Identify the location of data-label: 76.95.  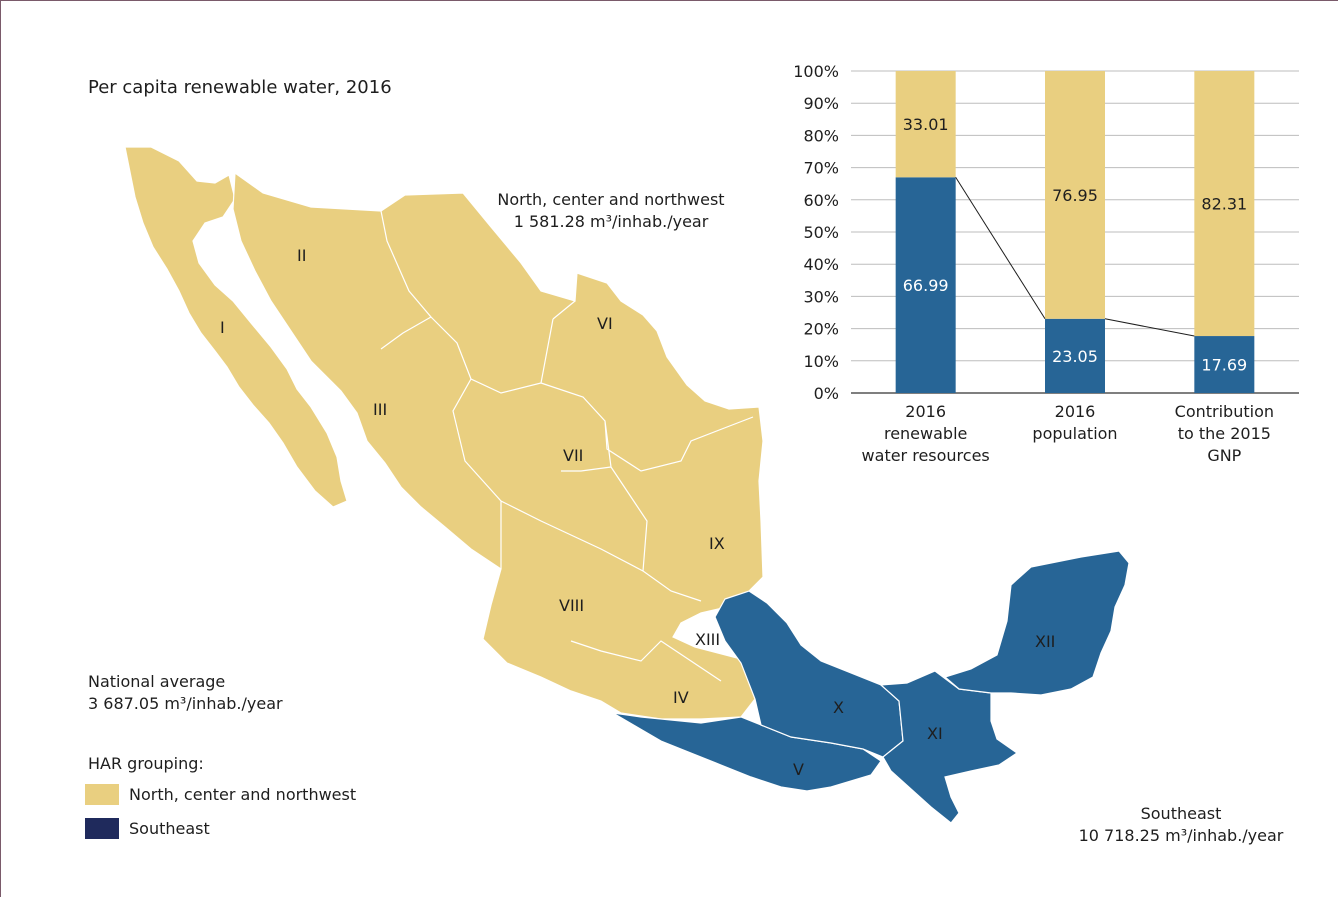
(1075, 195).